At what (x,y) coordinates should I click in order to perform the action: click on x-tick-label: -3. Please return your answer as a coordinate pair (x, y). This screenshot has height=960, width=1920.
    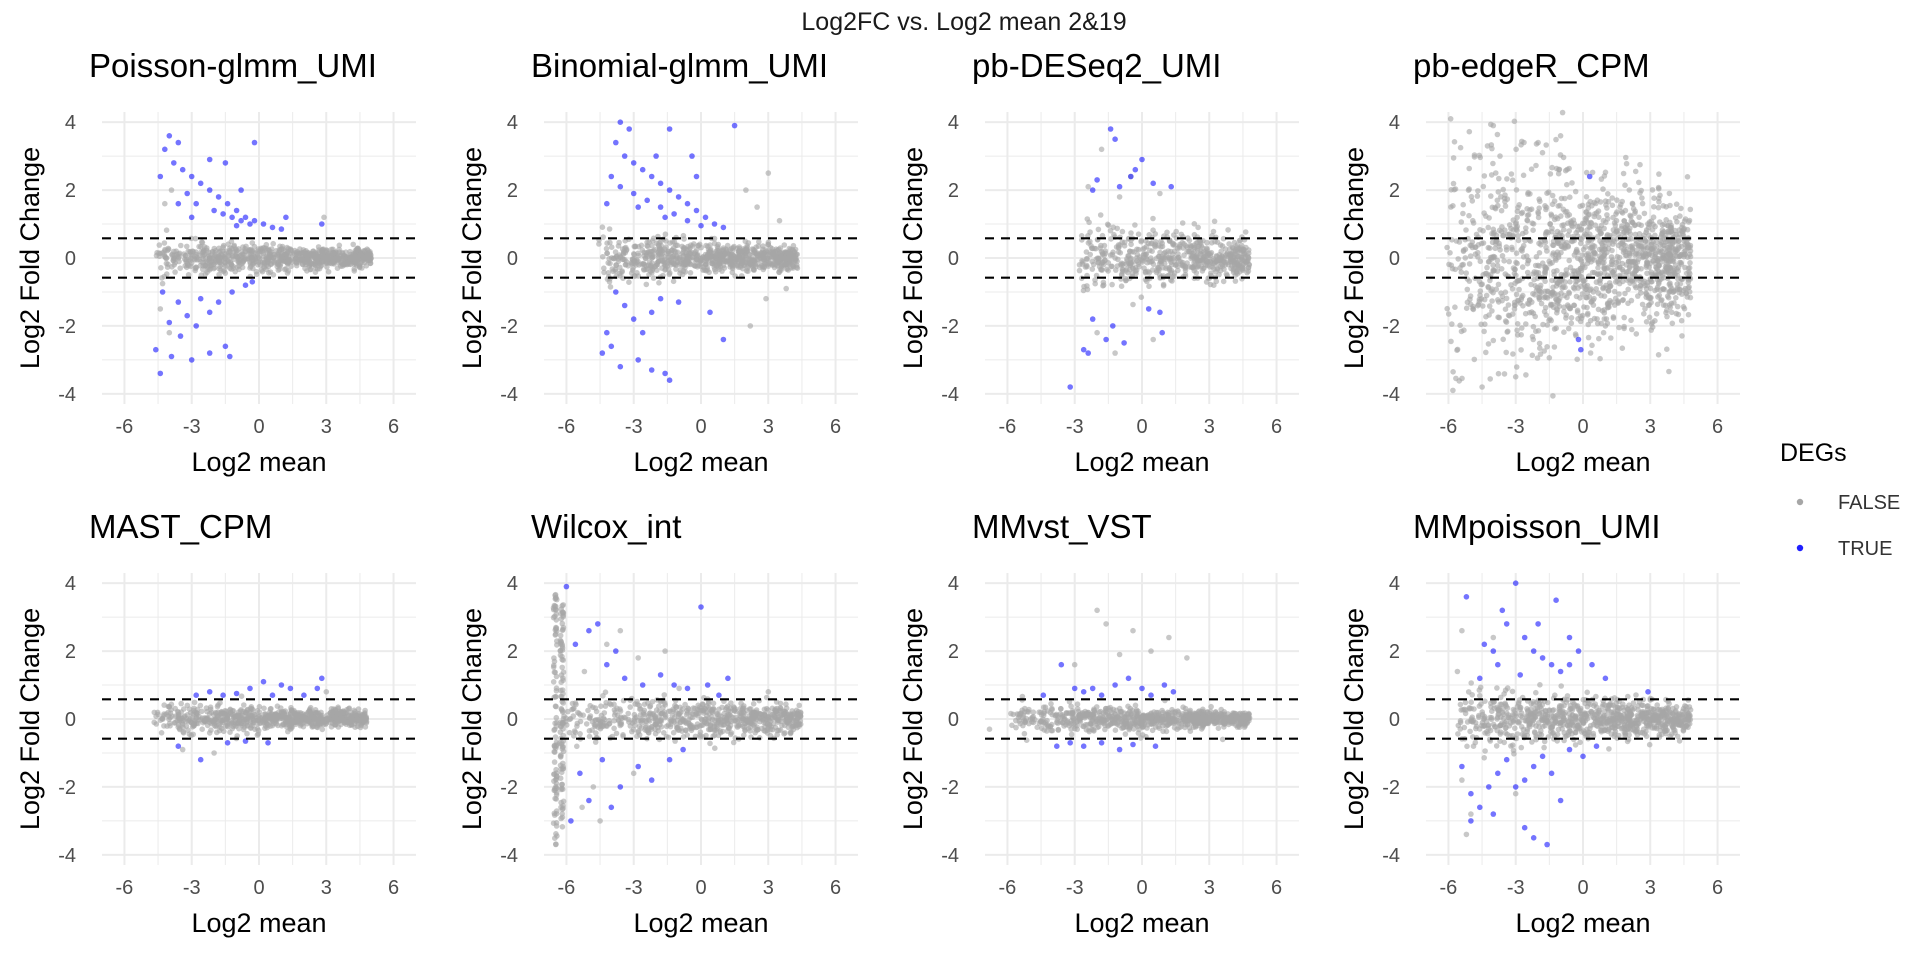
    Looking at the image, I should click on (192, 427).